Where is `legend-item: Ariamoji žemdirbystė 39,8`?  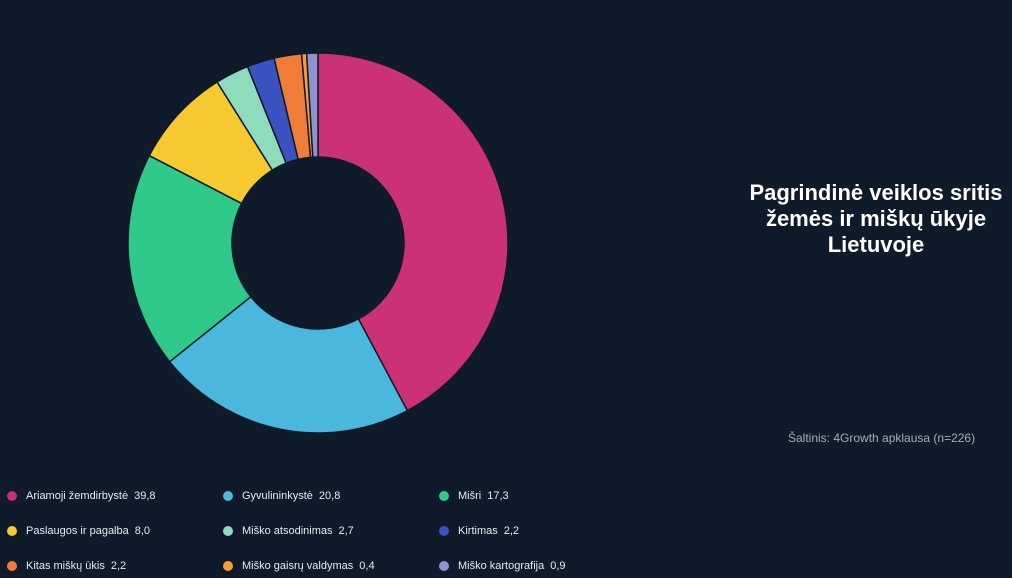
legend-item: Ariamoji žemdirbystė 39,8 is located at coordinates (78, 496).